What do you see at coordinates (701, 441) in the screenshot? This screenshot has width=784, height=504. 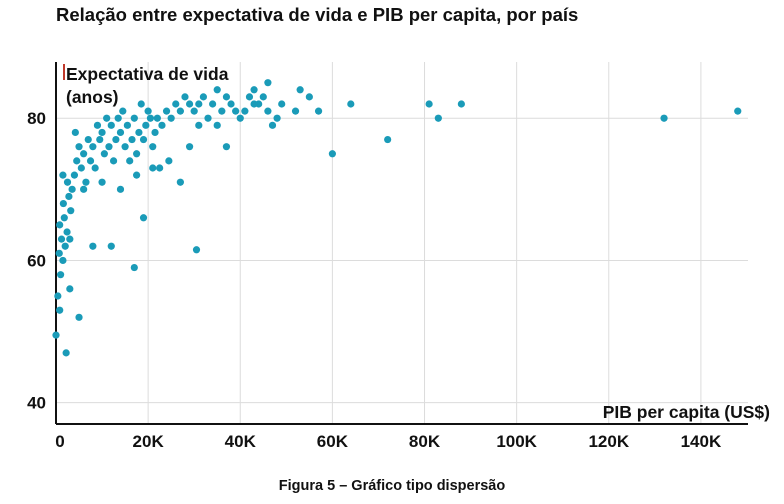 I see `x-tick-label: 140K` at bounding box center [701, 441].